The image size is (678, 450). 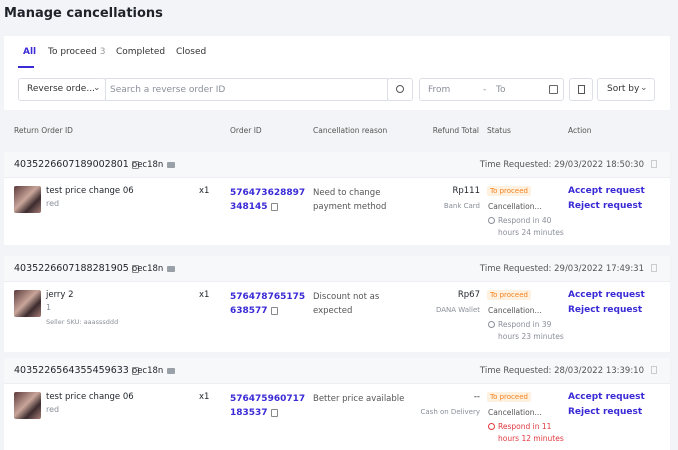 I want to click on date-from: From, so click(x=439, y=90).